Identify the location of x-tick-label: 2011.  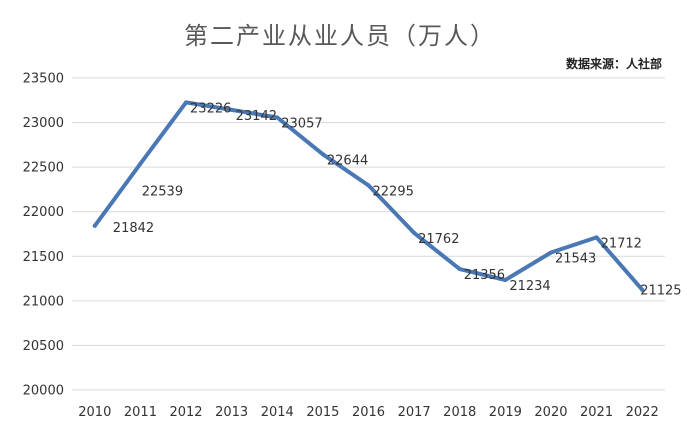
(140, 412).